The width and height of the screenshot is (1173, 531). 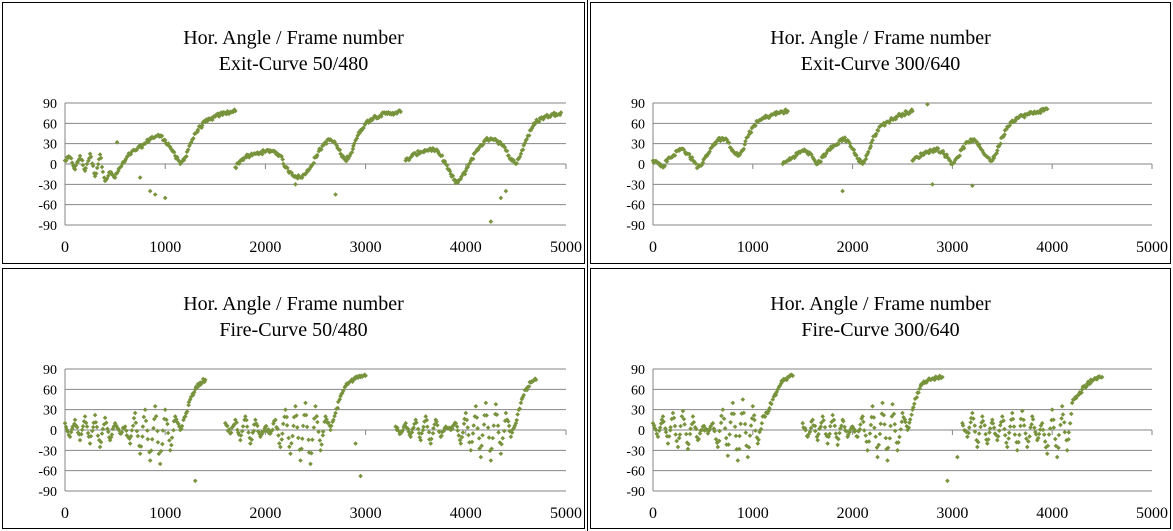 I want to click on panel-divider, so click(x=587, y=265).